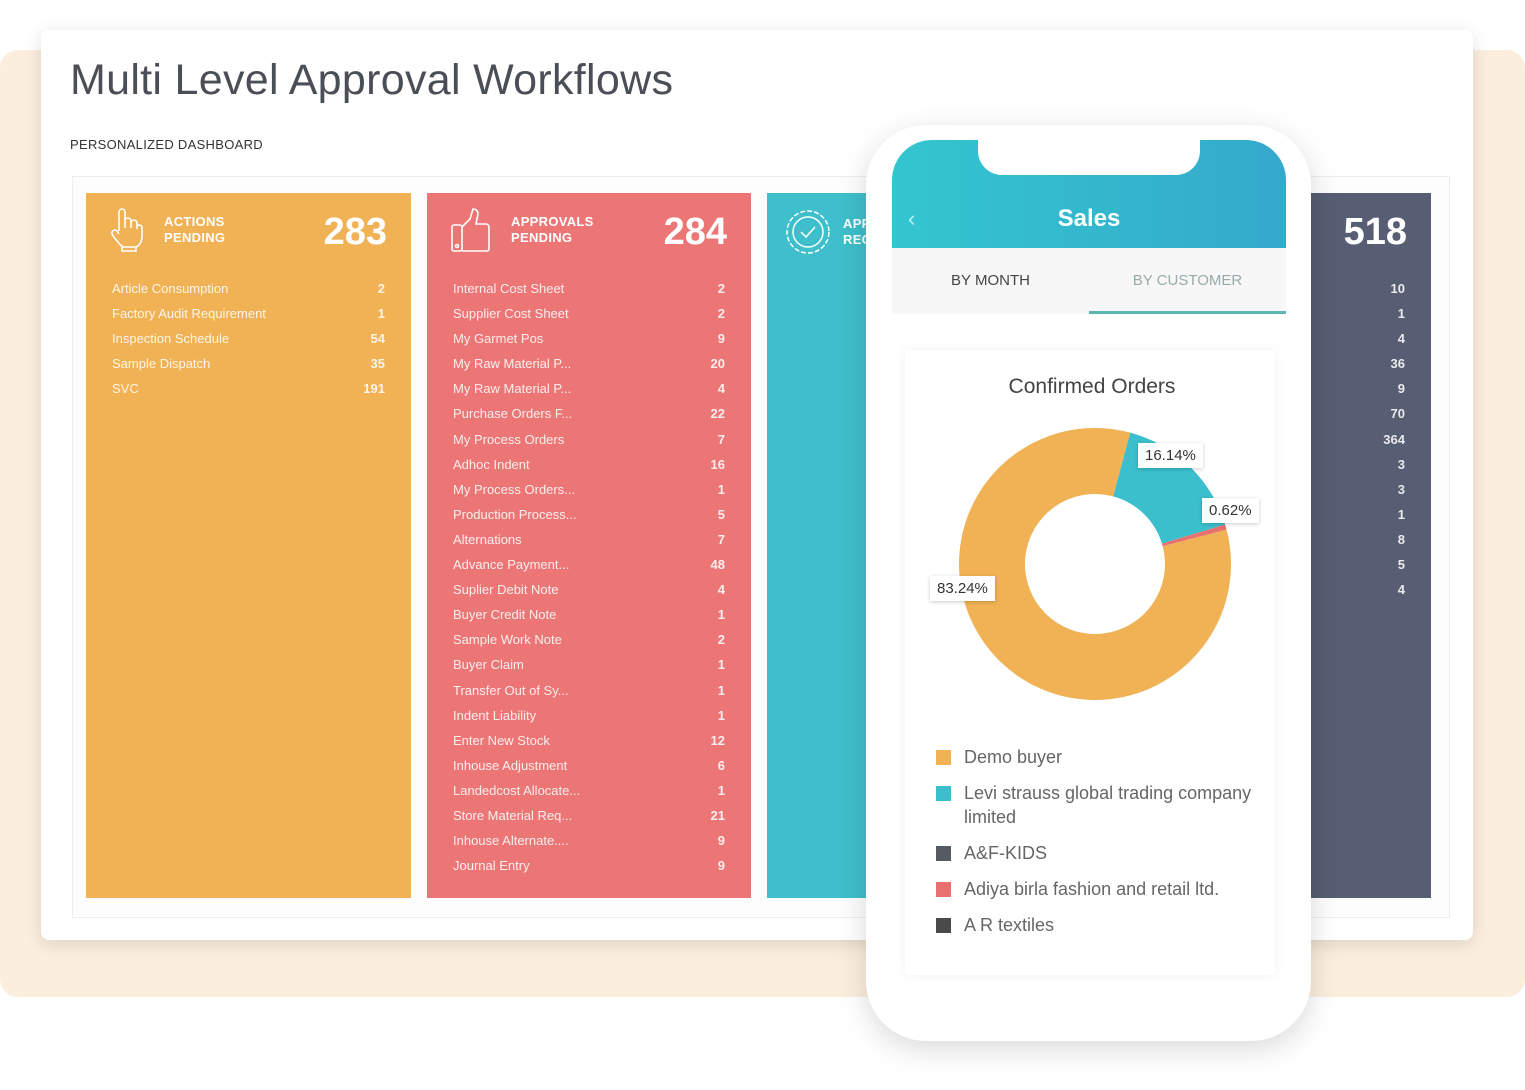 Image resolution: width=1525 pixels, height=1090 pixels. I want to click on item-count: 16, so click(717, 464).